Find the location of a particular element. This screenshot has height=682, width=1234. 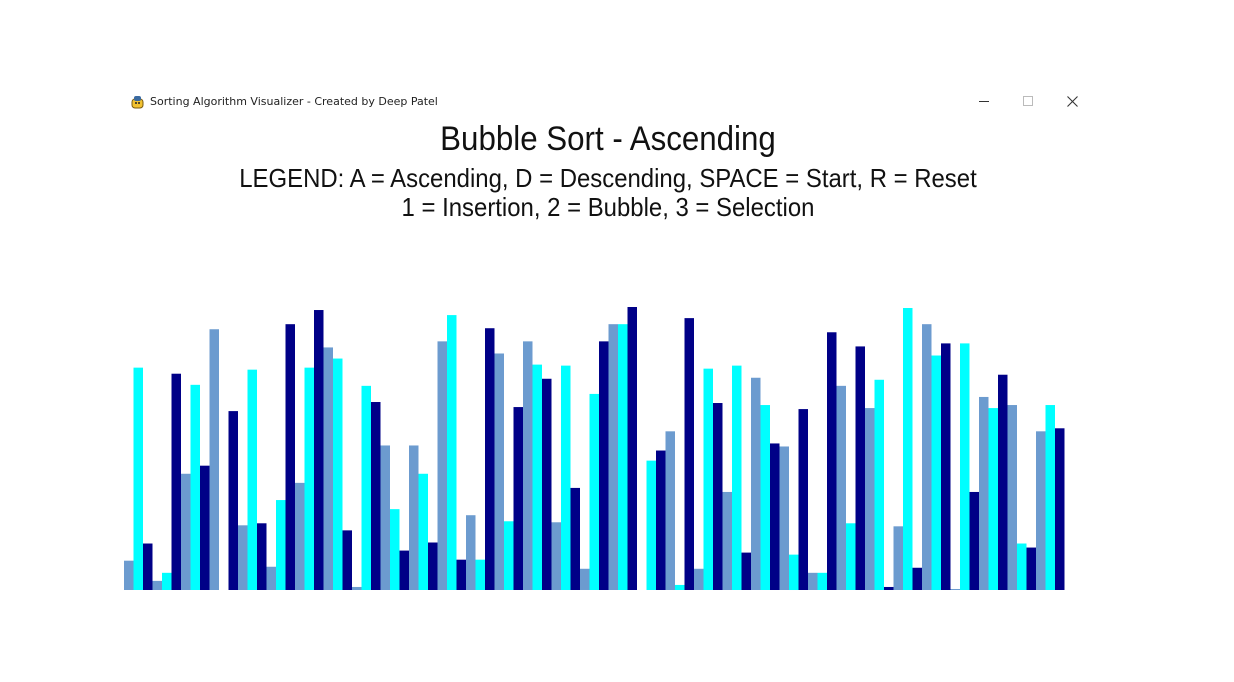

maximize-icon is located at coordinates (1028, 101).